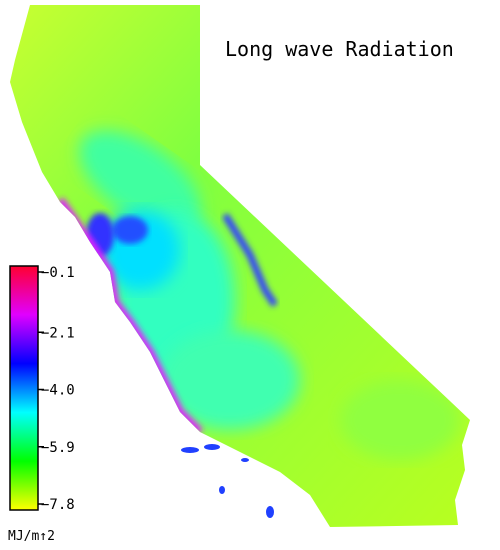  Describe the element at coordinates (58, 273) in the screenshot. I see `colorbar-tick-label: −0.1` at that location.